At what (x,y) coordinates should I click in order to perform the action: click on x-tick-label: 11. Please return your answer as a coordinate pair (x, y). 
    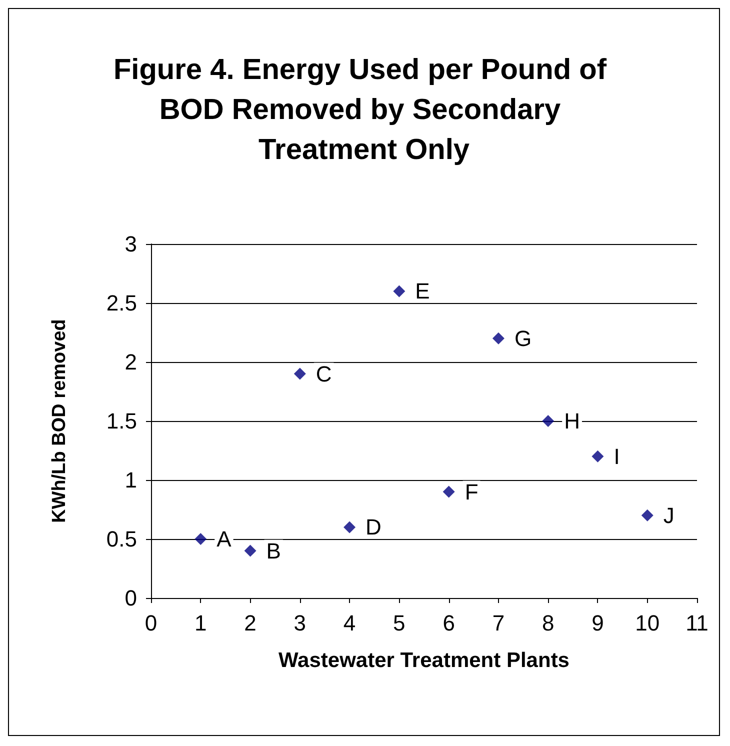
    Looking at the image, I should click on (697, 623).